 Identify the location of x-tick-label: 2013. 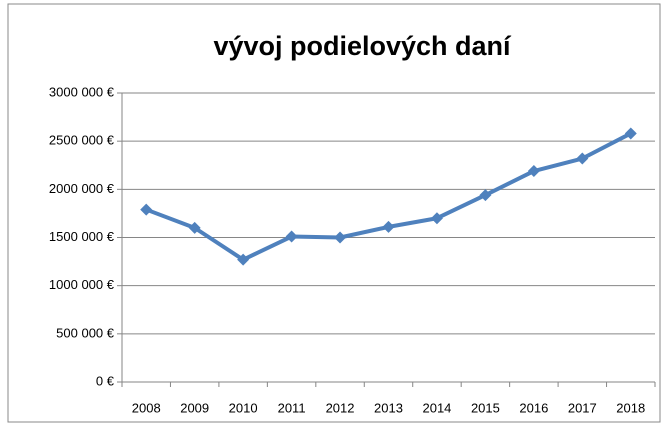
(388, 407).